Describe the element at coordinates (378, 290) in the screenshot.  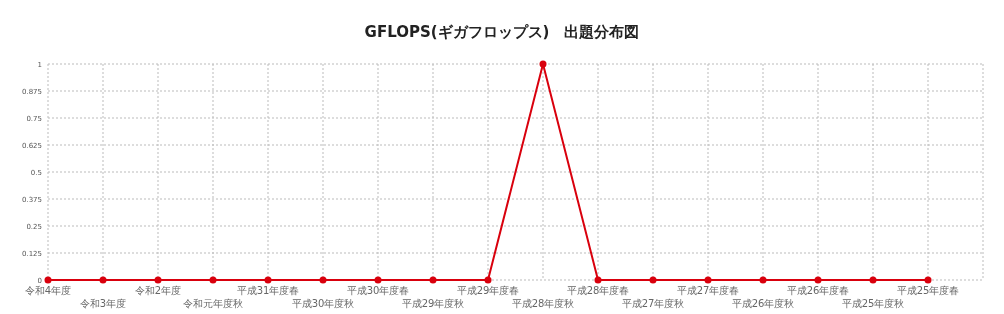
I see `xtick: 平成30年度春` at that location.